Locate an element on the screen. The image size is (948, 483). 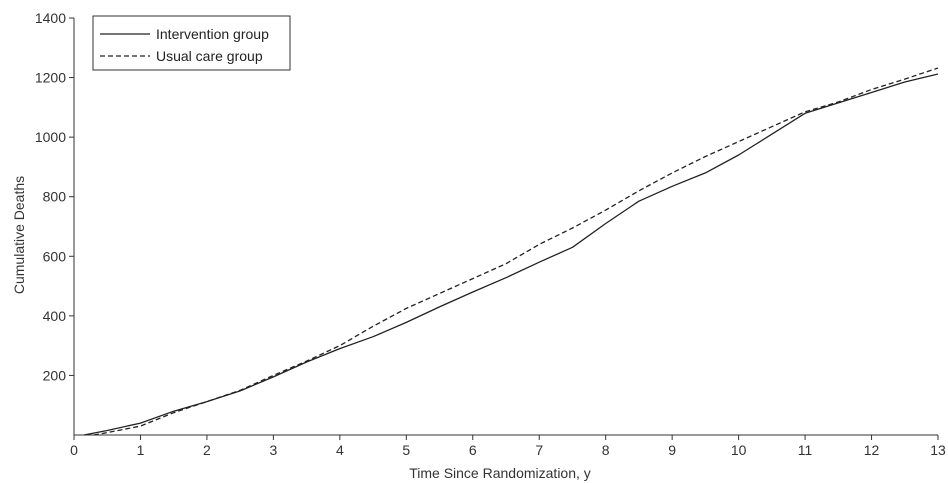
y-tick-label: 200 is located at coordinates (55, 375).